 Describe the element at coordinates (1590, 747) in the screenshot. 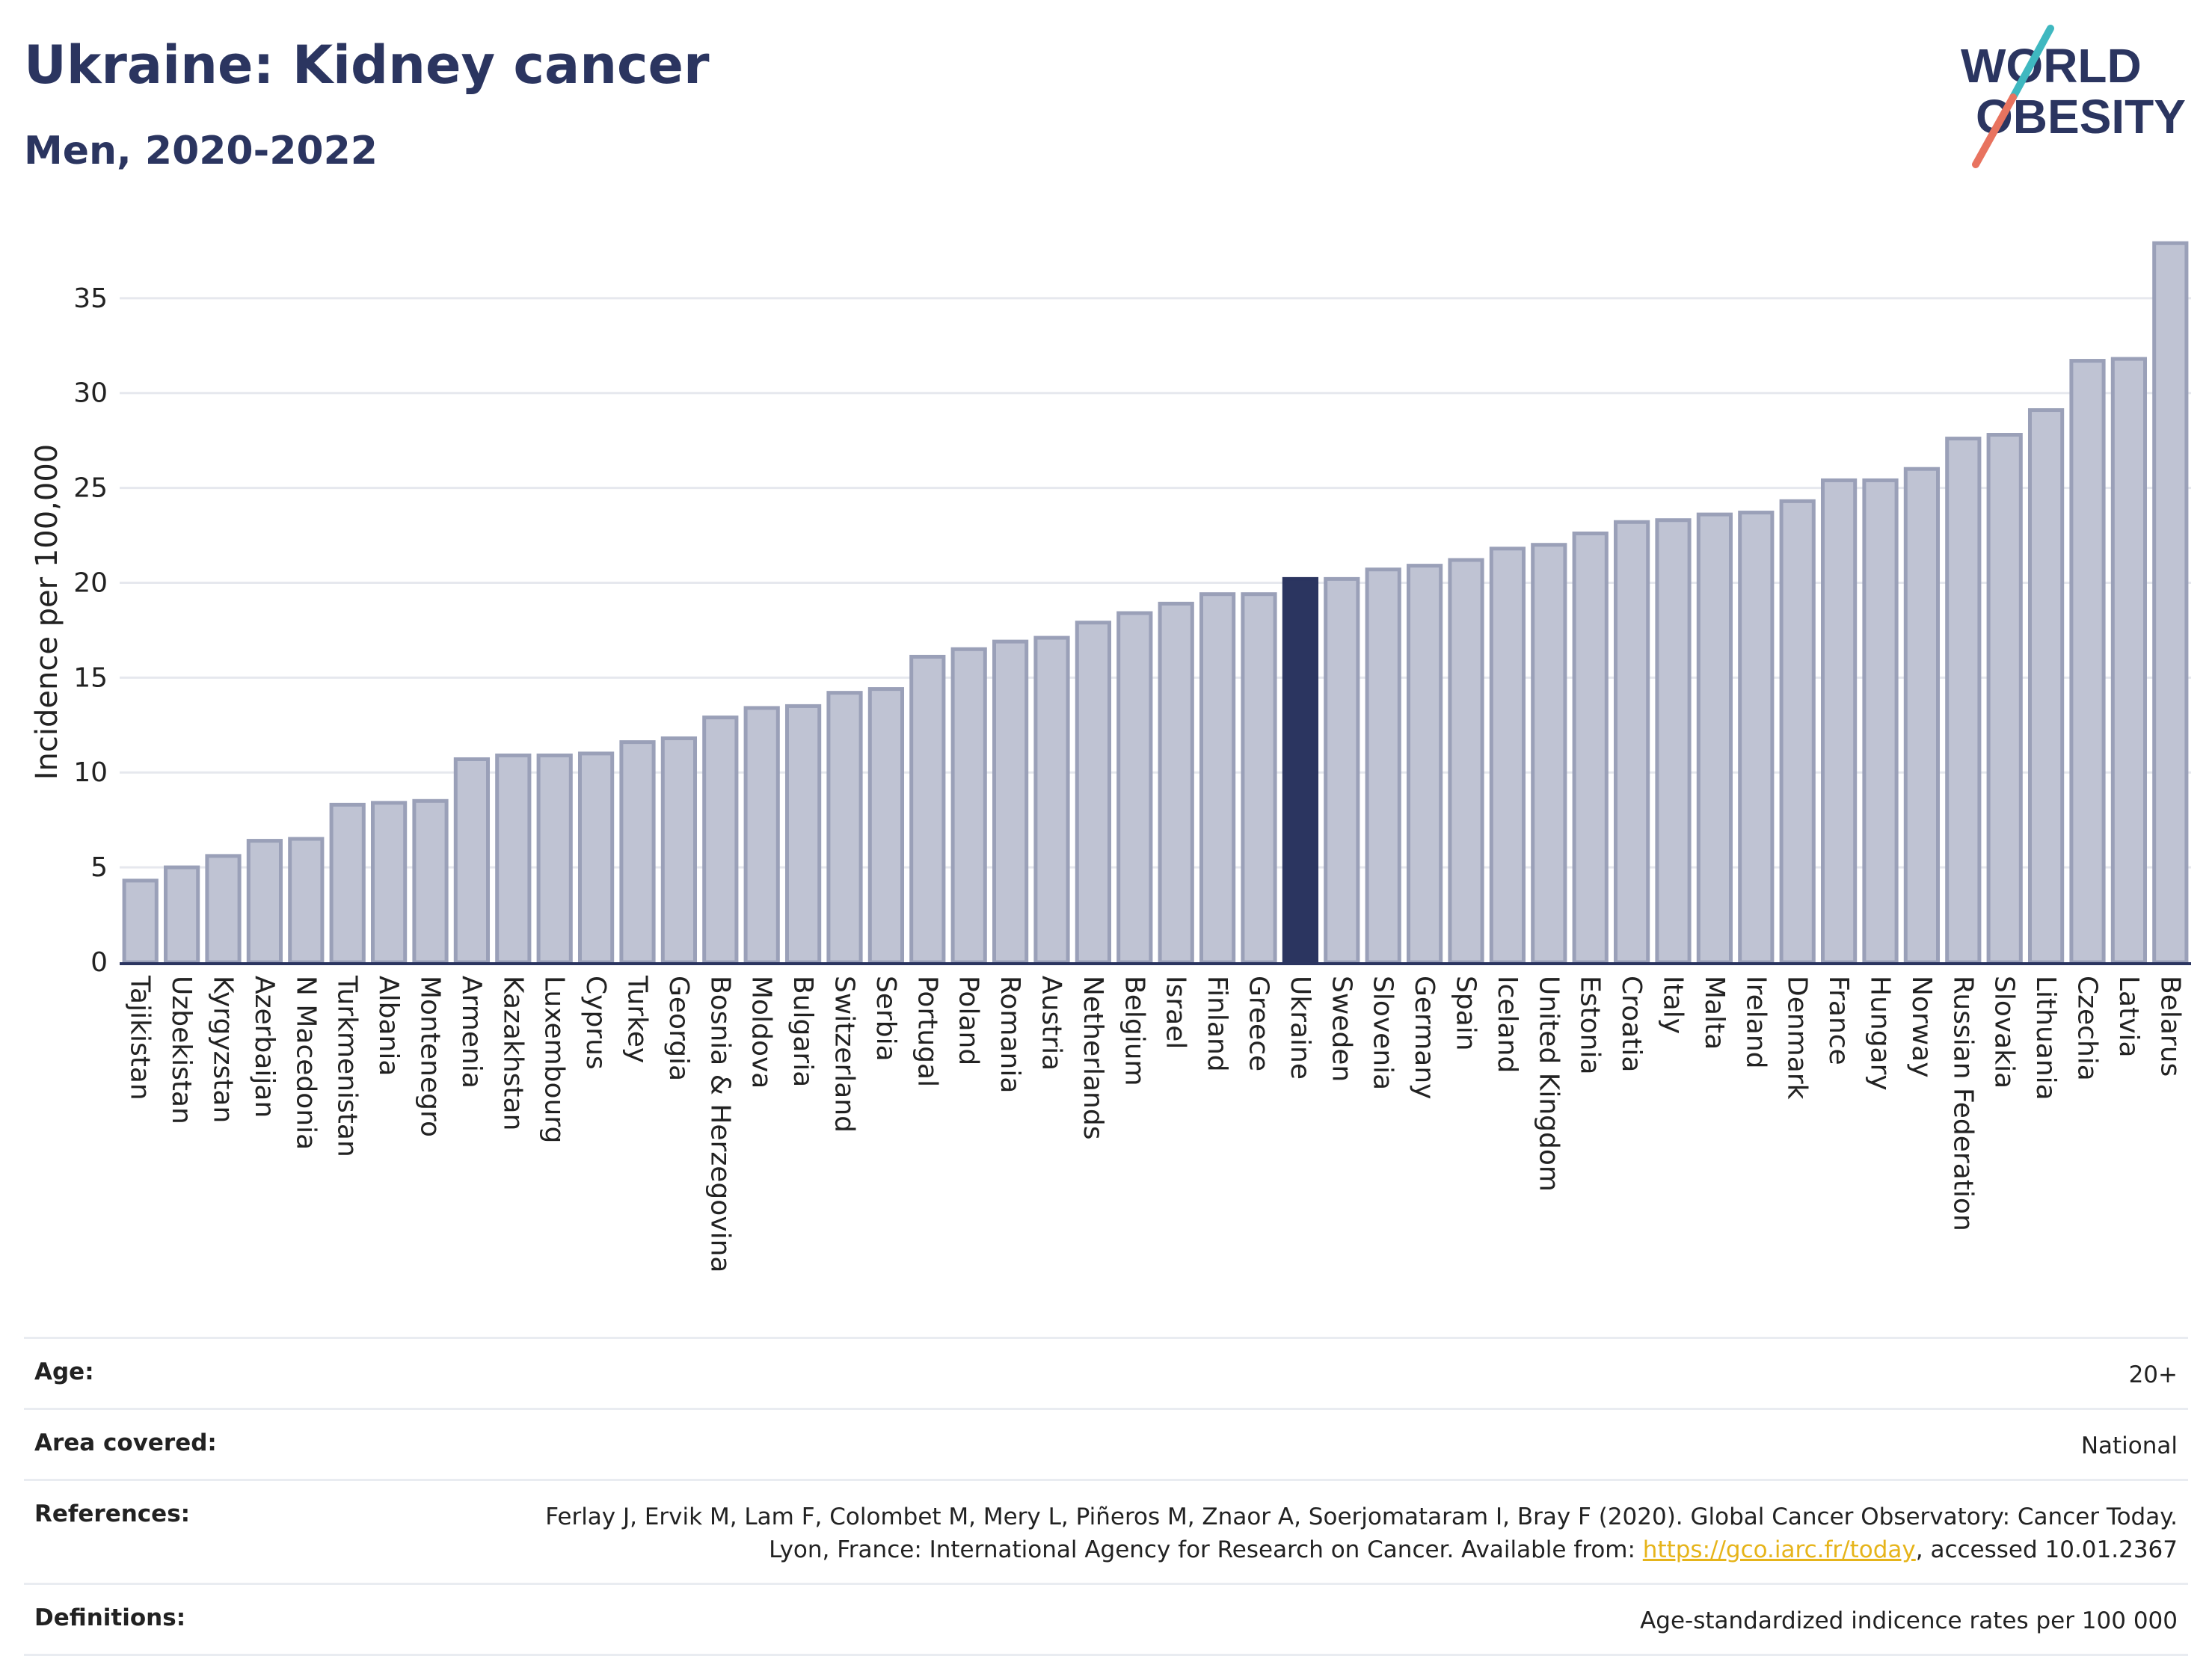

I see `bar-estonia` at that location.